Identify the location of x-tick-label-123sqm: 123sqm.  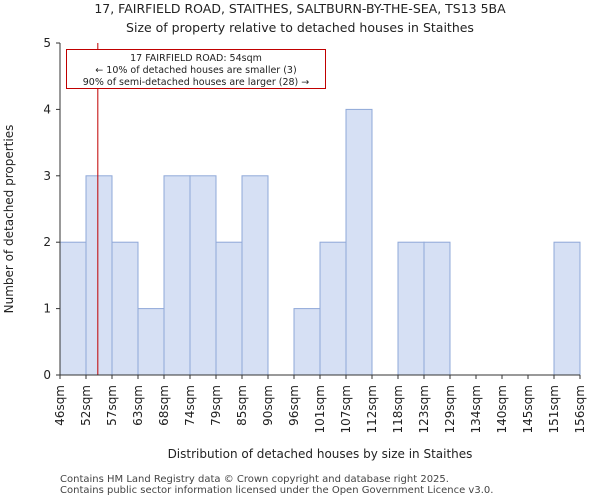
(424, 409).